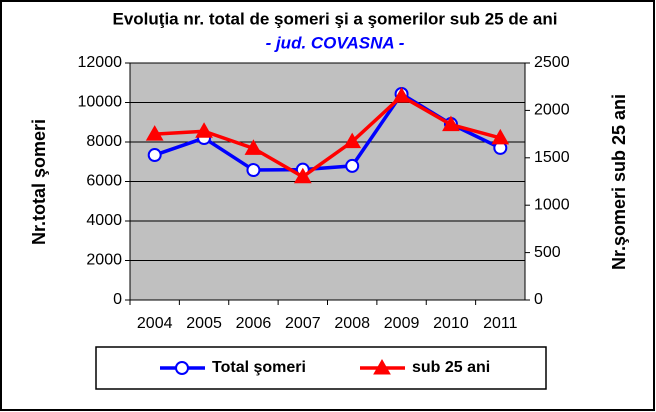 This screenshot has height=412, width=656. I want to click on x-tick-label: 2008, so click(352, 323).